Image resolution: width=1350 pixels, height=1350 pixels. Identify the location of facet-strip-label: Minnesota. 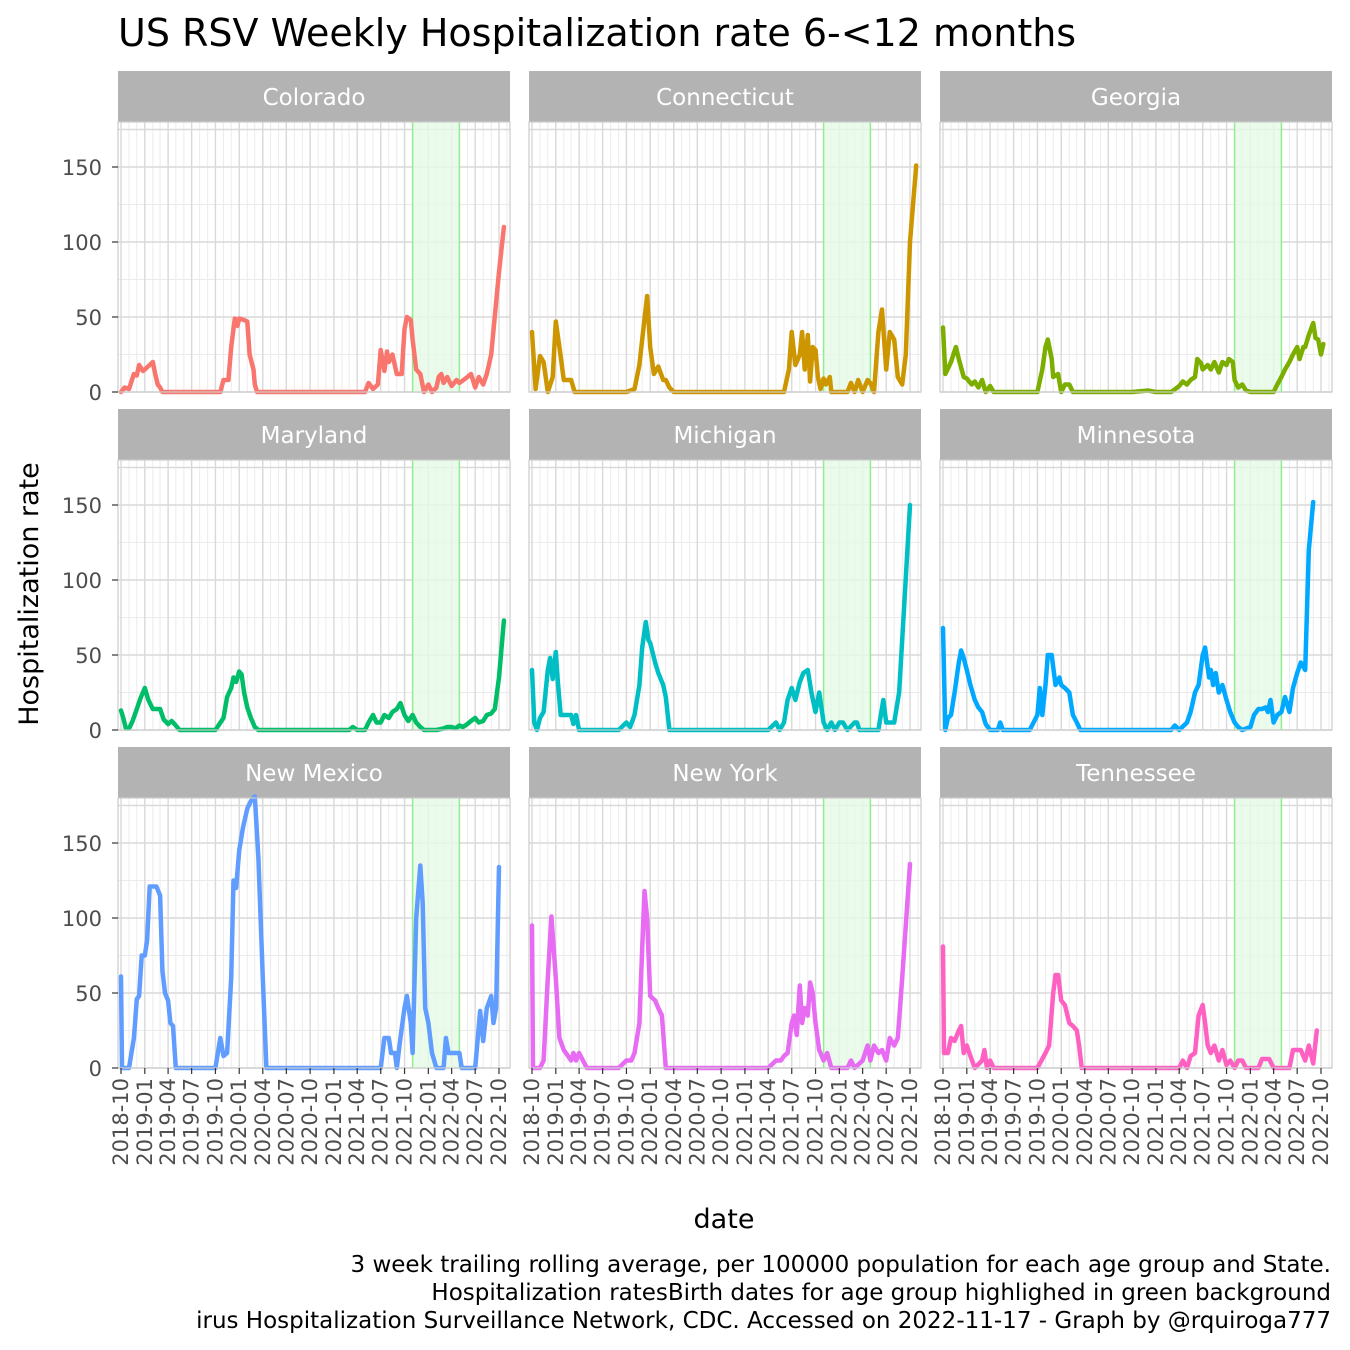
(1136, 436).